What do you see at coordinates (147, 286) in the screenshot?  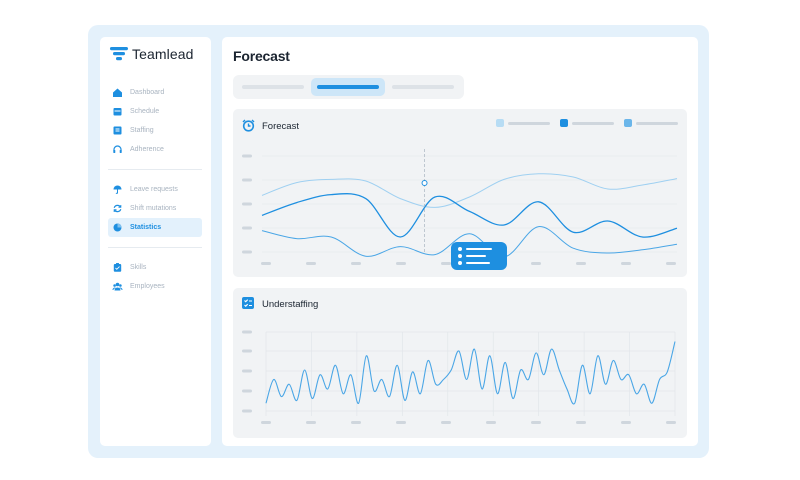 I see `sidebar-item-label: Employees` at bounding box center [147, 286].